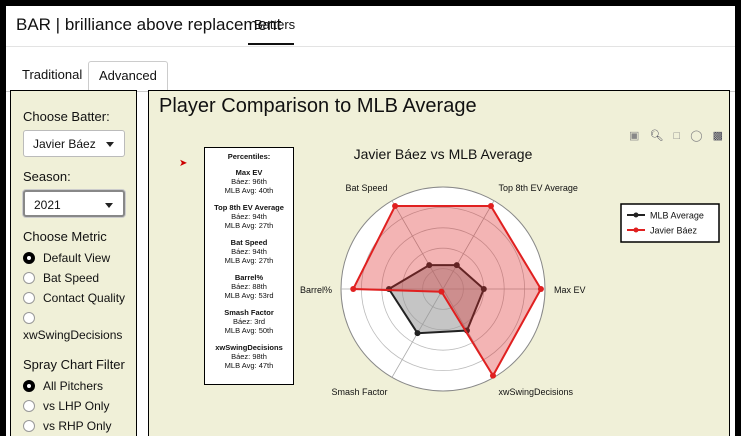 This screenshot has height=436, width=741. I want to click on percentile-avg: MLB Avg: 53rd, so click(249, 295).